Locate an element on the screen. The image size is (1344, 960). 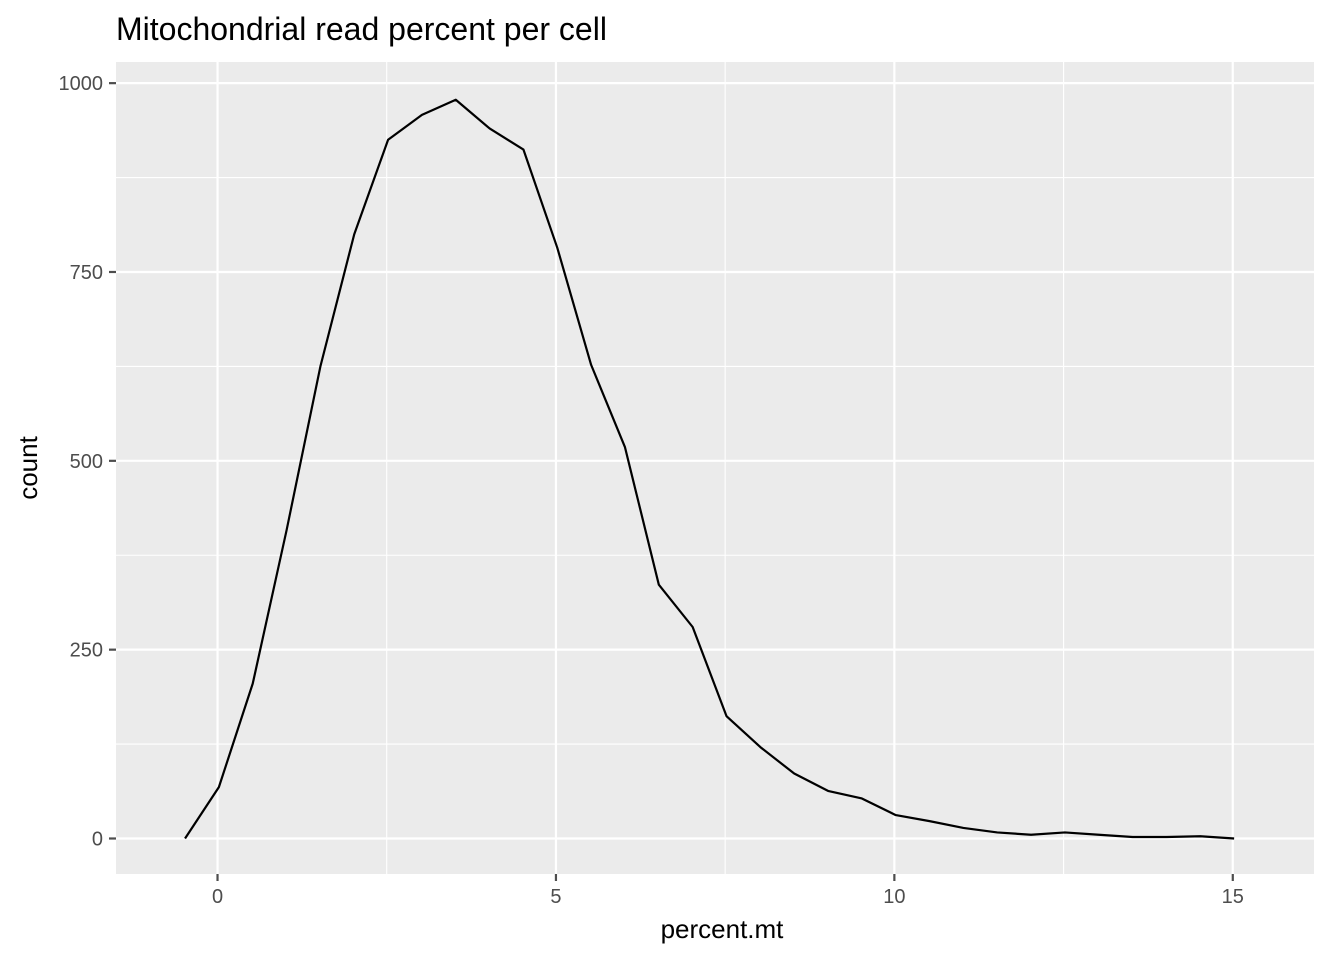
x-tick-label: 0 is located at coordinates (217, 897).